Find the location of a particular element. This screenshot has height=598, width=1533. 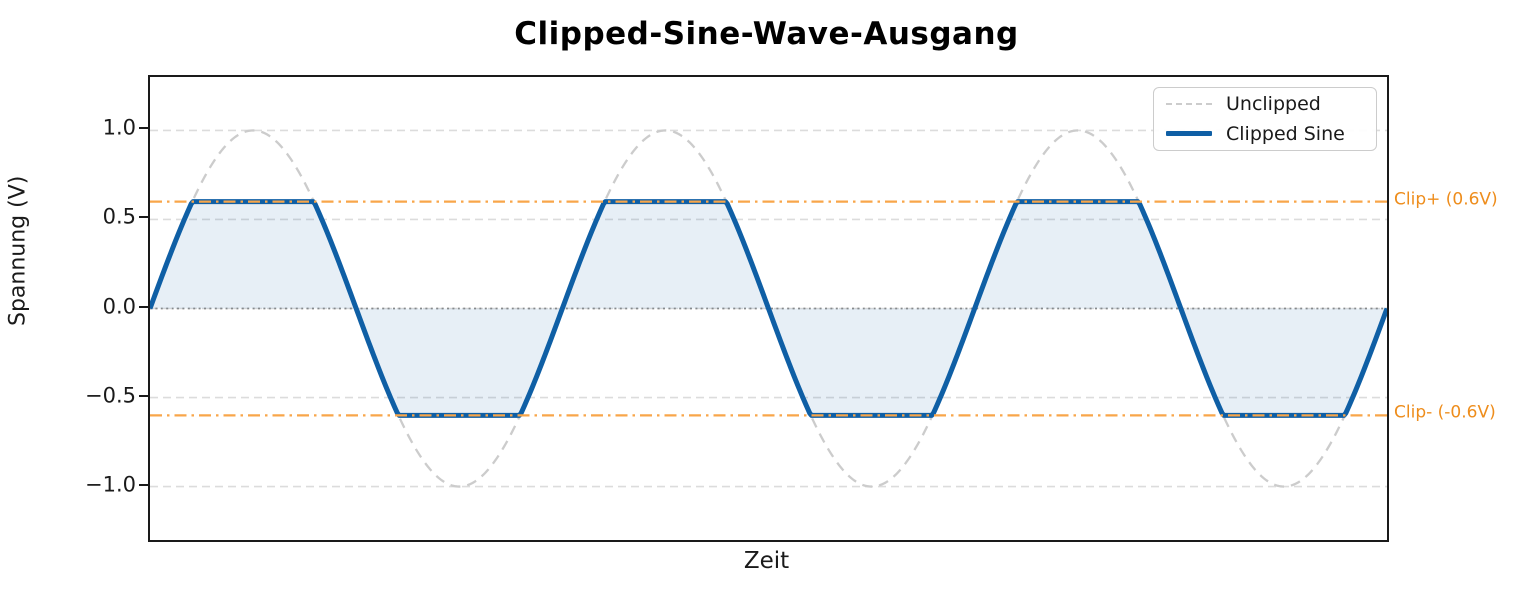

clip-minus-label: Clip- (-0.6V) is located at coordinates (1445, 412).